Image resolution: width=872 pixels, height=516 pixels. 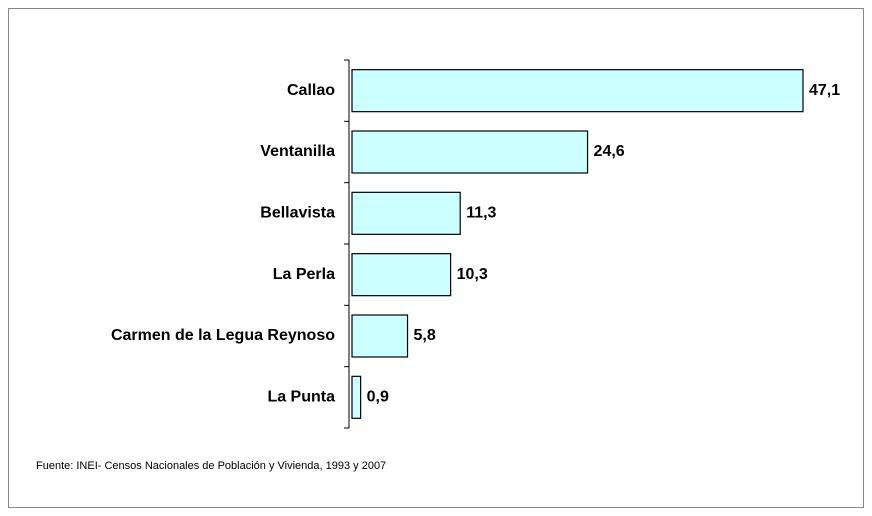 I want to click on value-label: 5,8, so click(x=425, y=335).